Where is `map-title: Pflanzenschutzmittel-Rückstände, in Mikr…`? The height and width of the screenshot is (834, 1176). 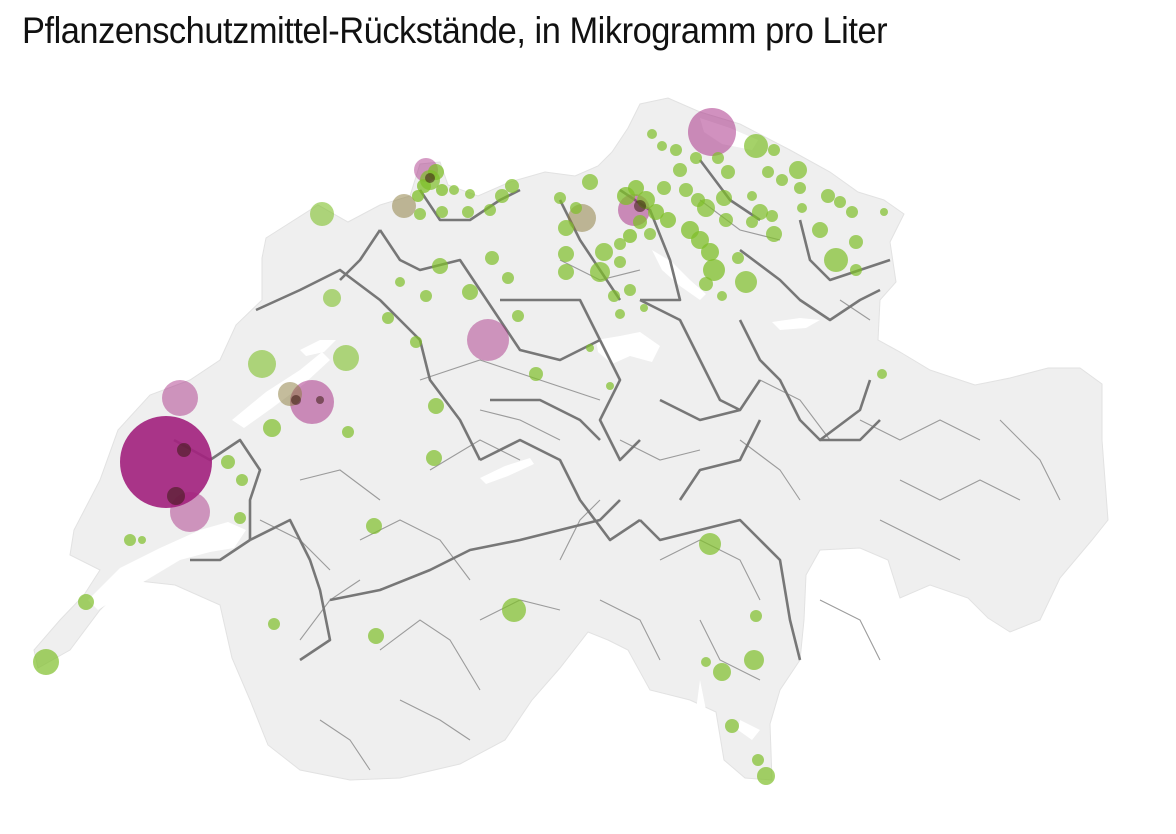
map-title: Pflanzenschutzmittel-Rückstände, in Mikr… is located at coordinates (455, 30).